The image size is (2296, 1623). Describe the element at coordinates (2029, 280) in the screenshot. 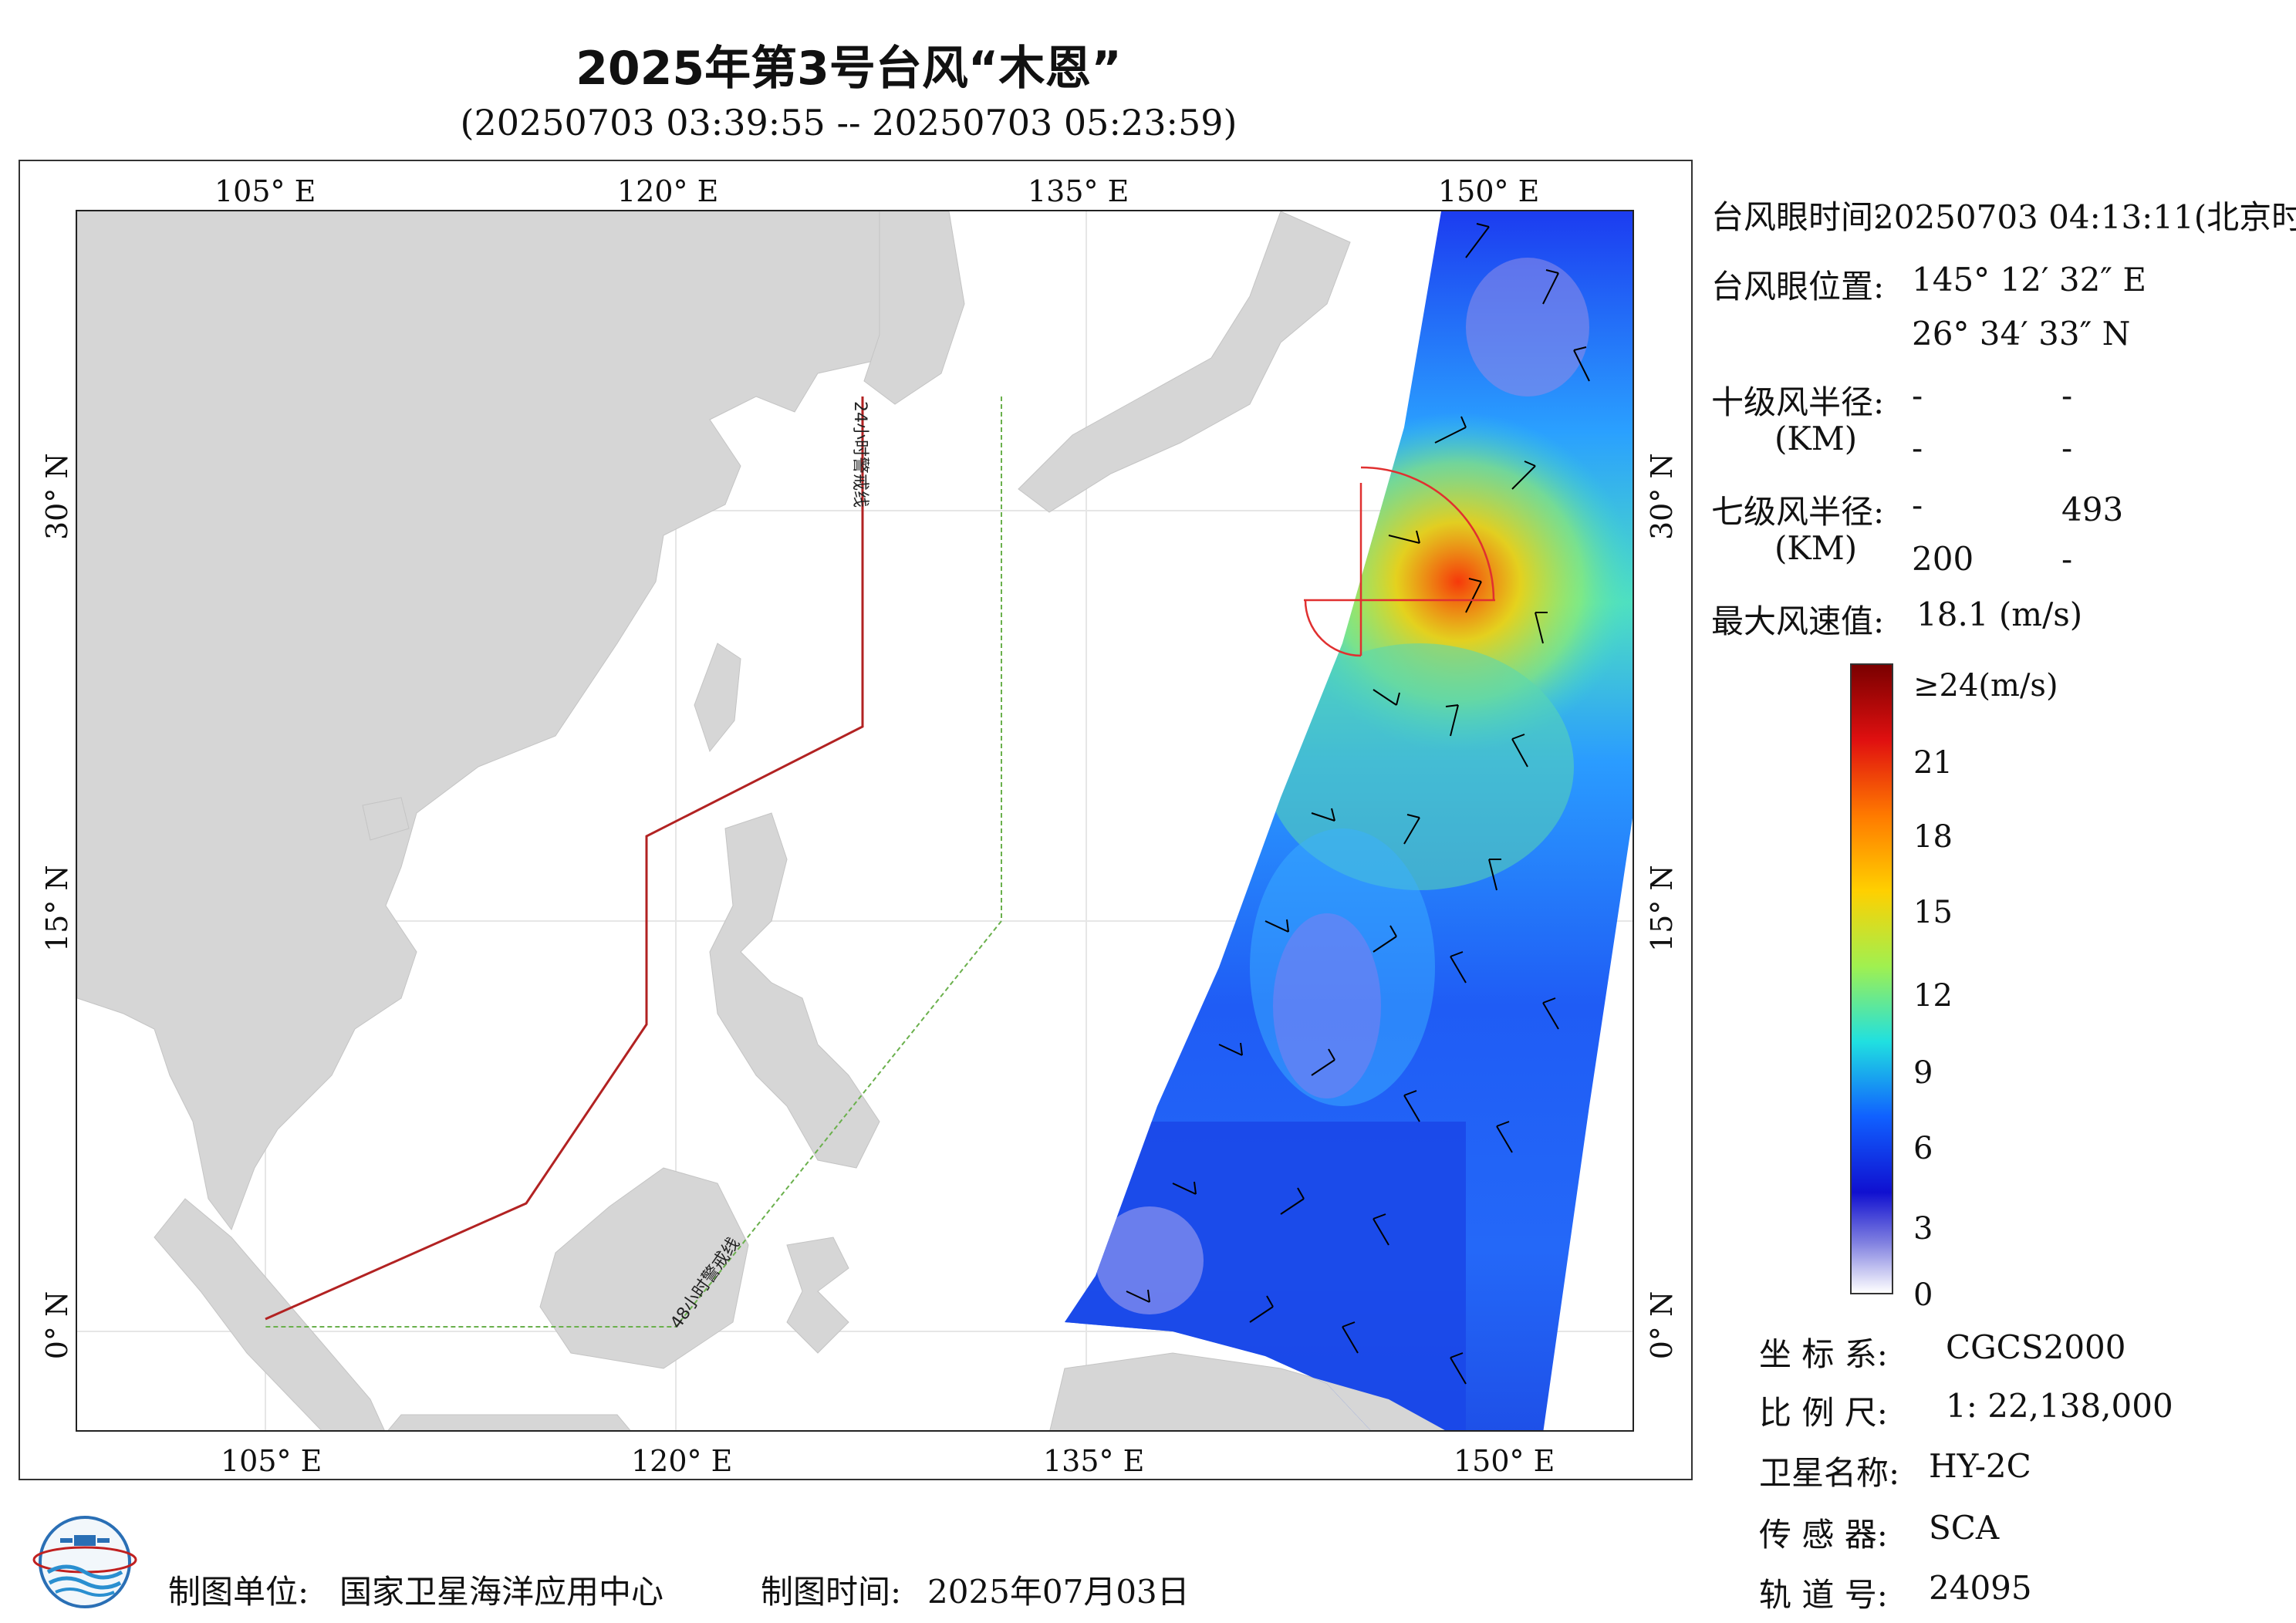

I see `eye-longitude: 145° 12′ 32″ E` at that location.